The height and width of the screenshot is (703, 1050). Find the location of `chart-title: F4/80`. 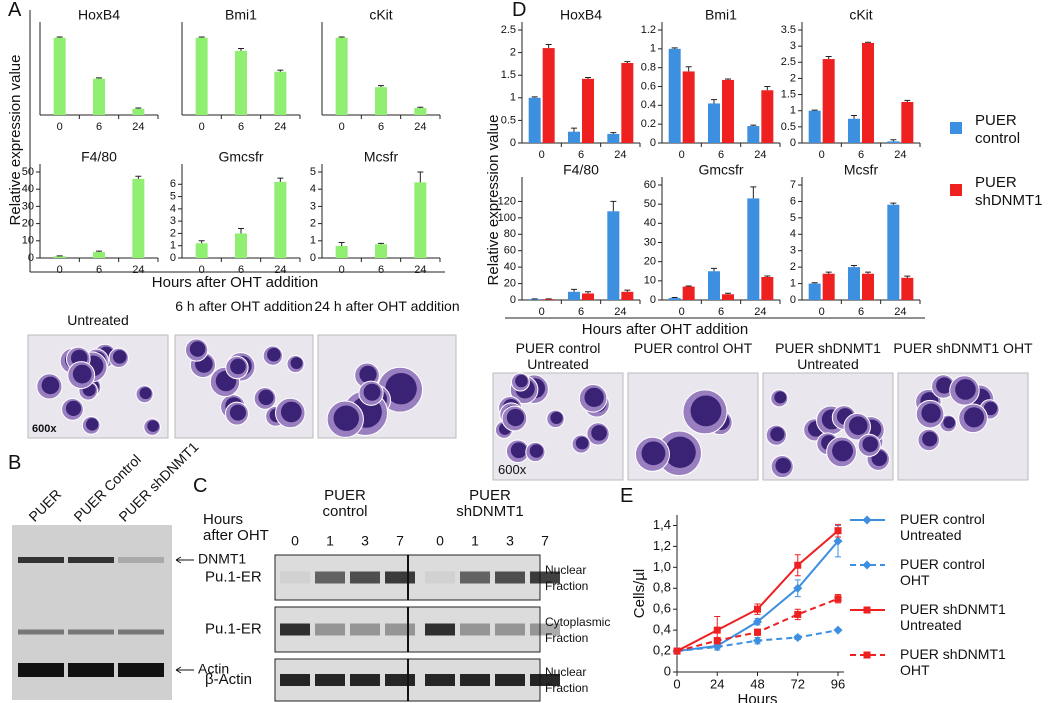

chart-title: F4/80 is located at coordinates (581, 170).